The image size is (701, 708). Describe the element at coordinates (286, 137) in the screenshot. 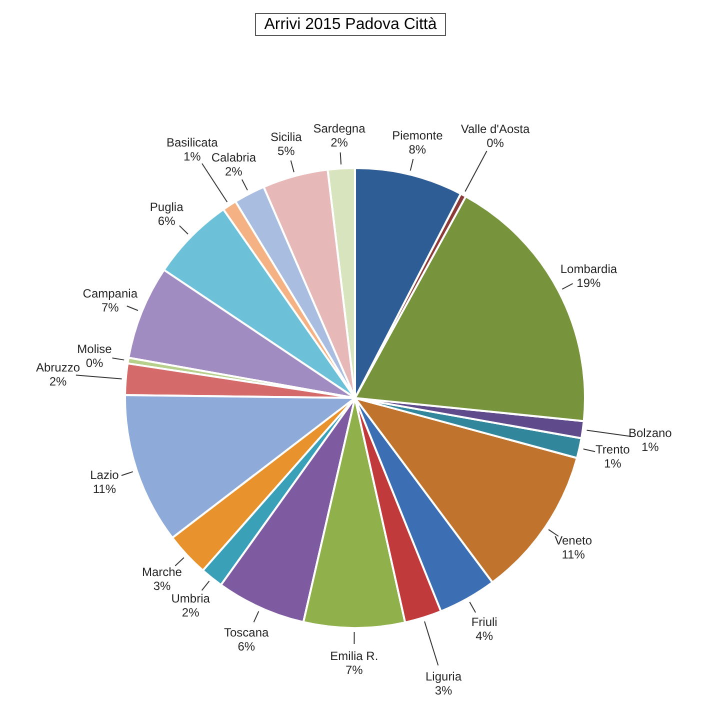

I see `slice-label: Sicilia` at that location.